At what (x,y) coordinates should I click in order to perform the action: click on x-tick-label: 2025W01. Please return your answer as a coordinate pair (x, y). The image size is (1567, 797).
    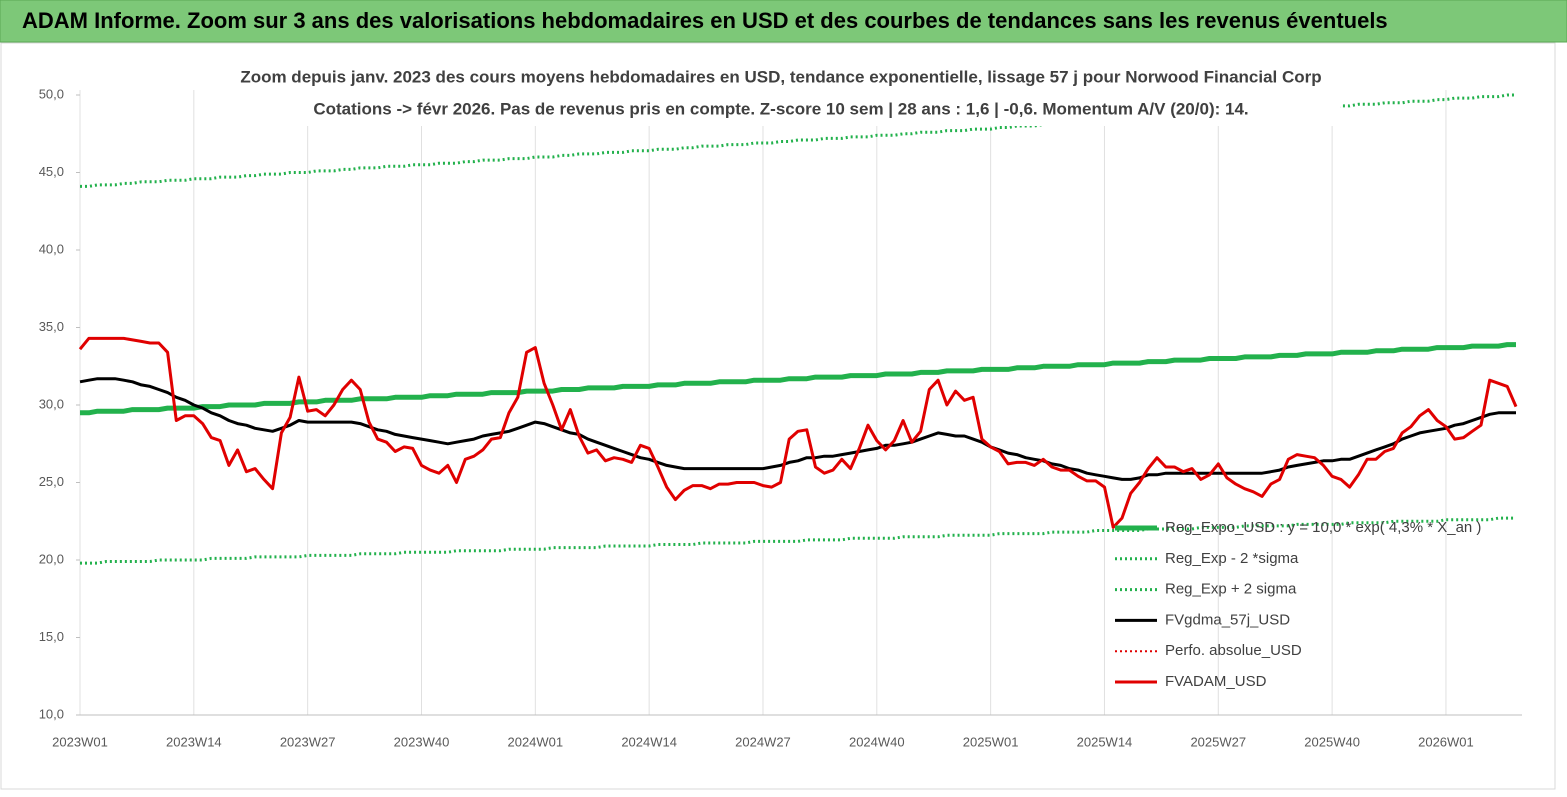
    Looking at the image, I should click on (991, 741).